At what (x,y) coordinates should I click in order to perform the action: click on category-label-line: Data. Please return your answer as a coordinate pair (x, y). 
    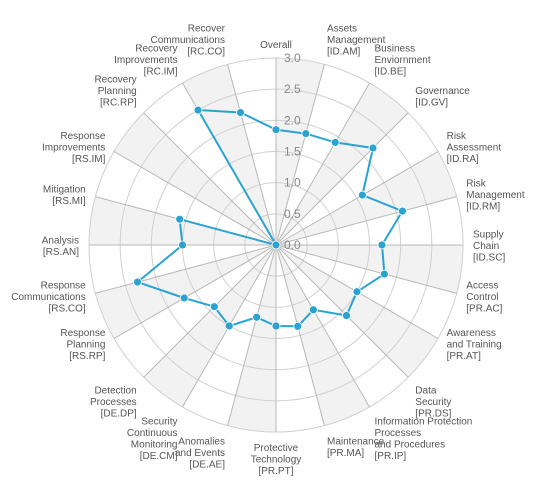
    Looking at the image, I should click on (426, 390).